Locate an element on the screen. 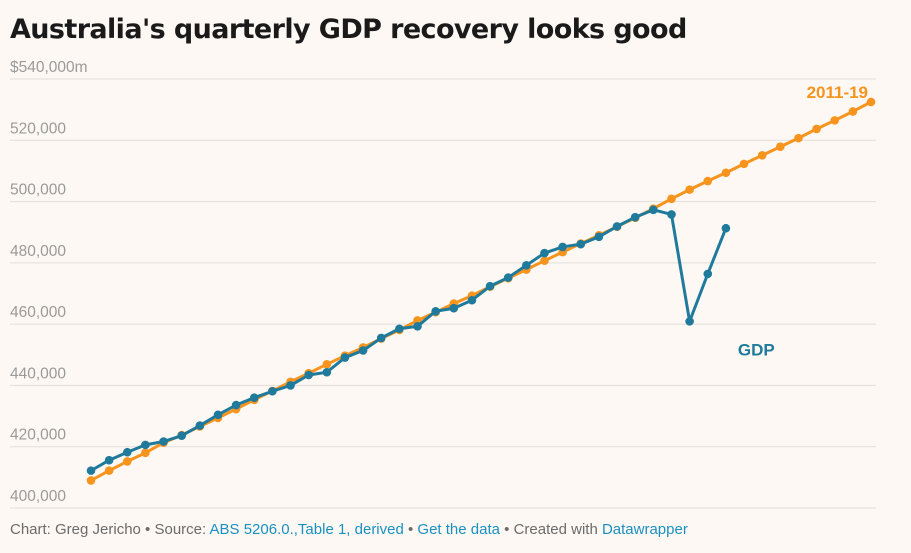 The image size is (911, 553). source-link: ABS 5206.0.,Table 1, derived is located at coordinates (306, 529).